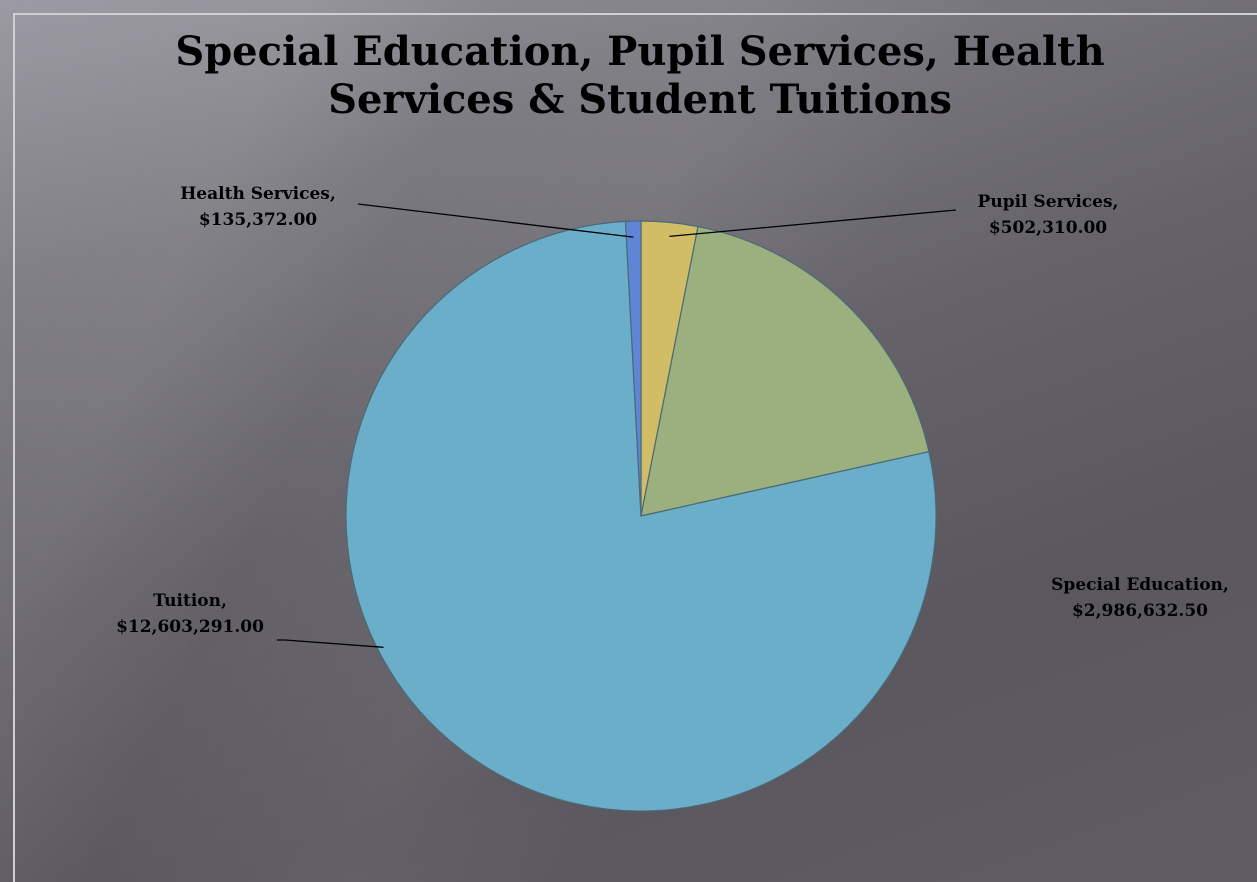 The height and width of the screenshot is (882, 1257). What do you see at coordinates (813, 223) in the screenshot?
I see `leader-line-pupil-services` at bounding box center [813, 223].